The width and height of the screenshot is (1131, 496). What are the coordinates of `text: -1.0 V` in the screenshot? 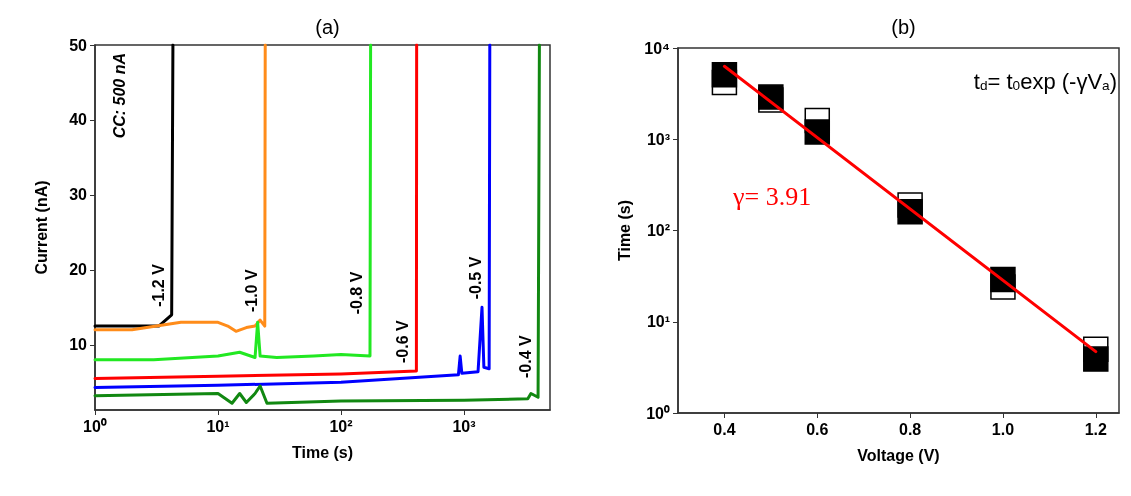 It's located at (251, 291).